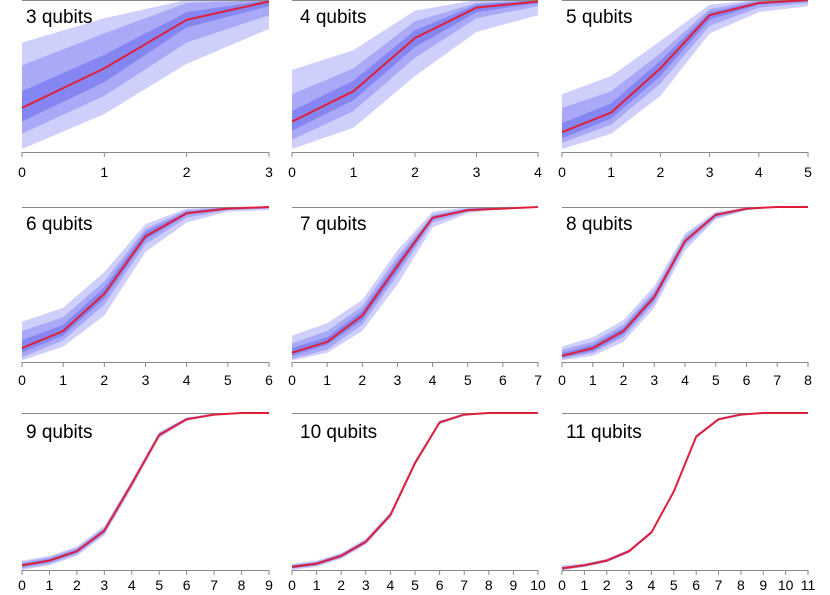 The image size is (830, 595). I want to click on panel-7: 0 1 2 3 4 5 6 7 8 9 9 qubits, so click(145, 502).